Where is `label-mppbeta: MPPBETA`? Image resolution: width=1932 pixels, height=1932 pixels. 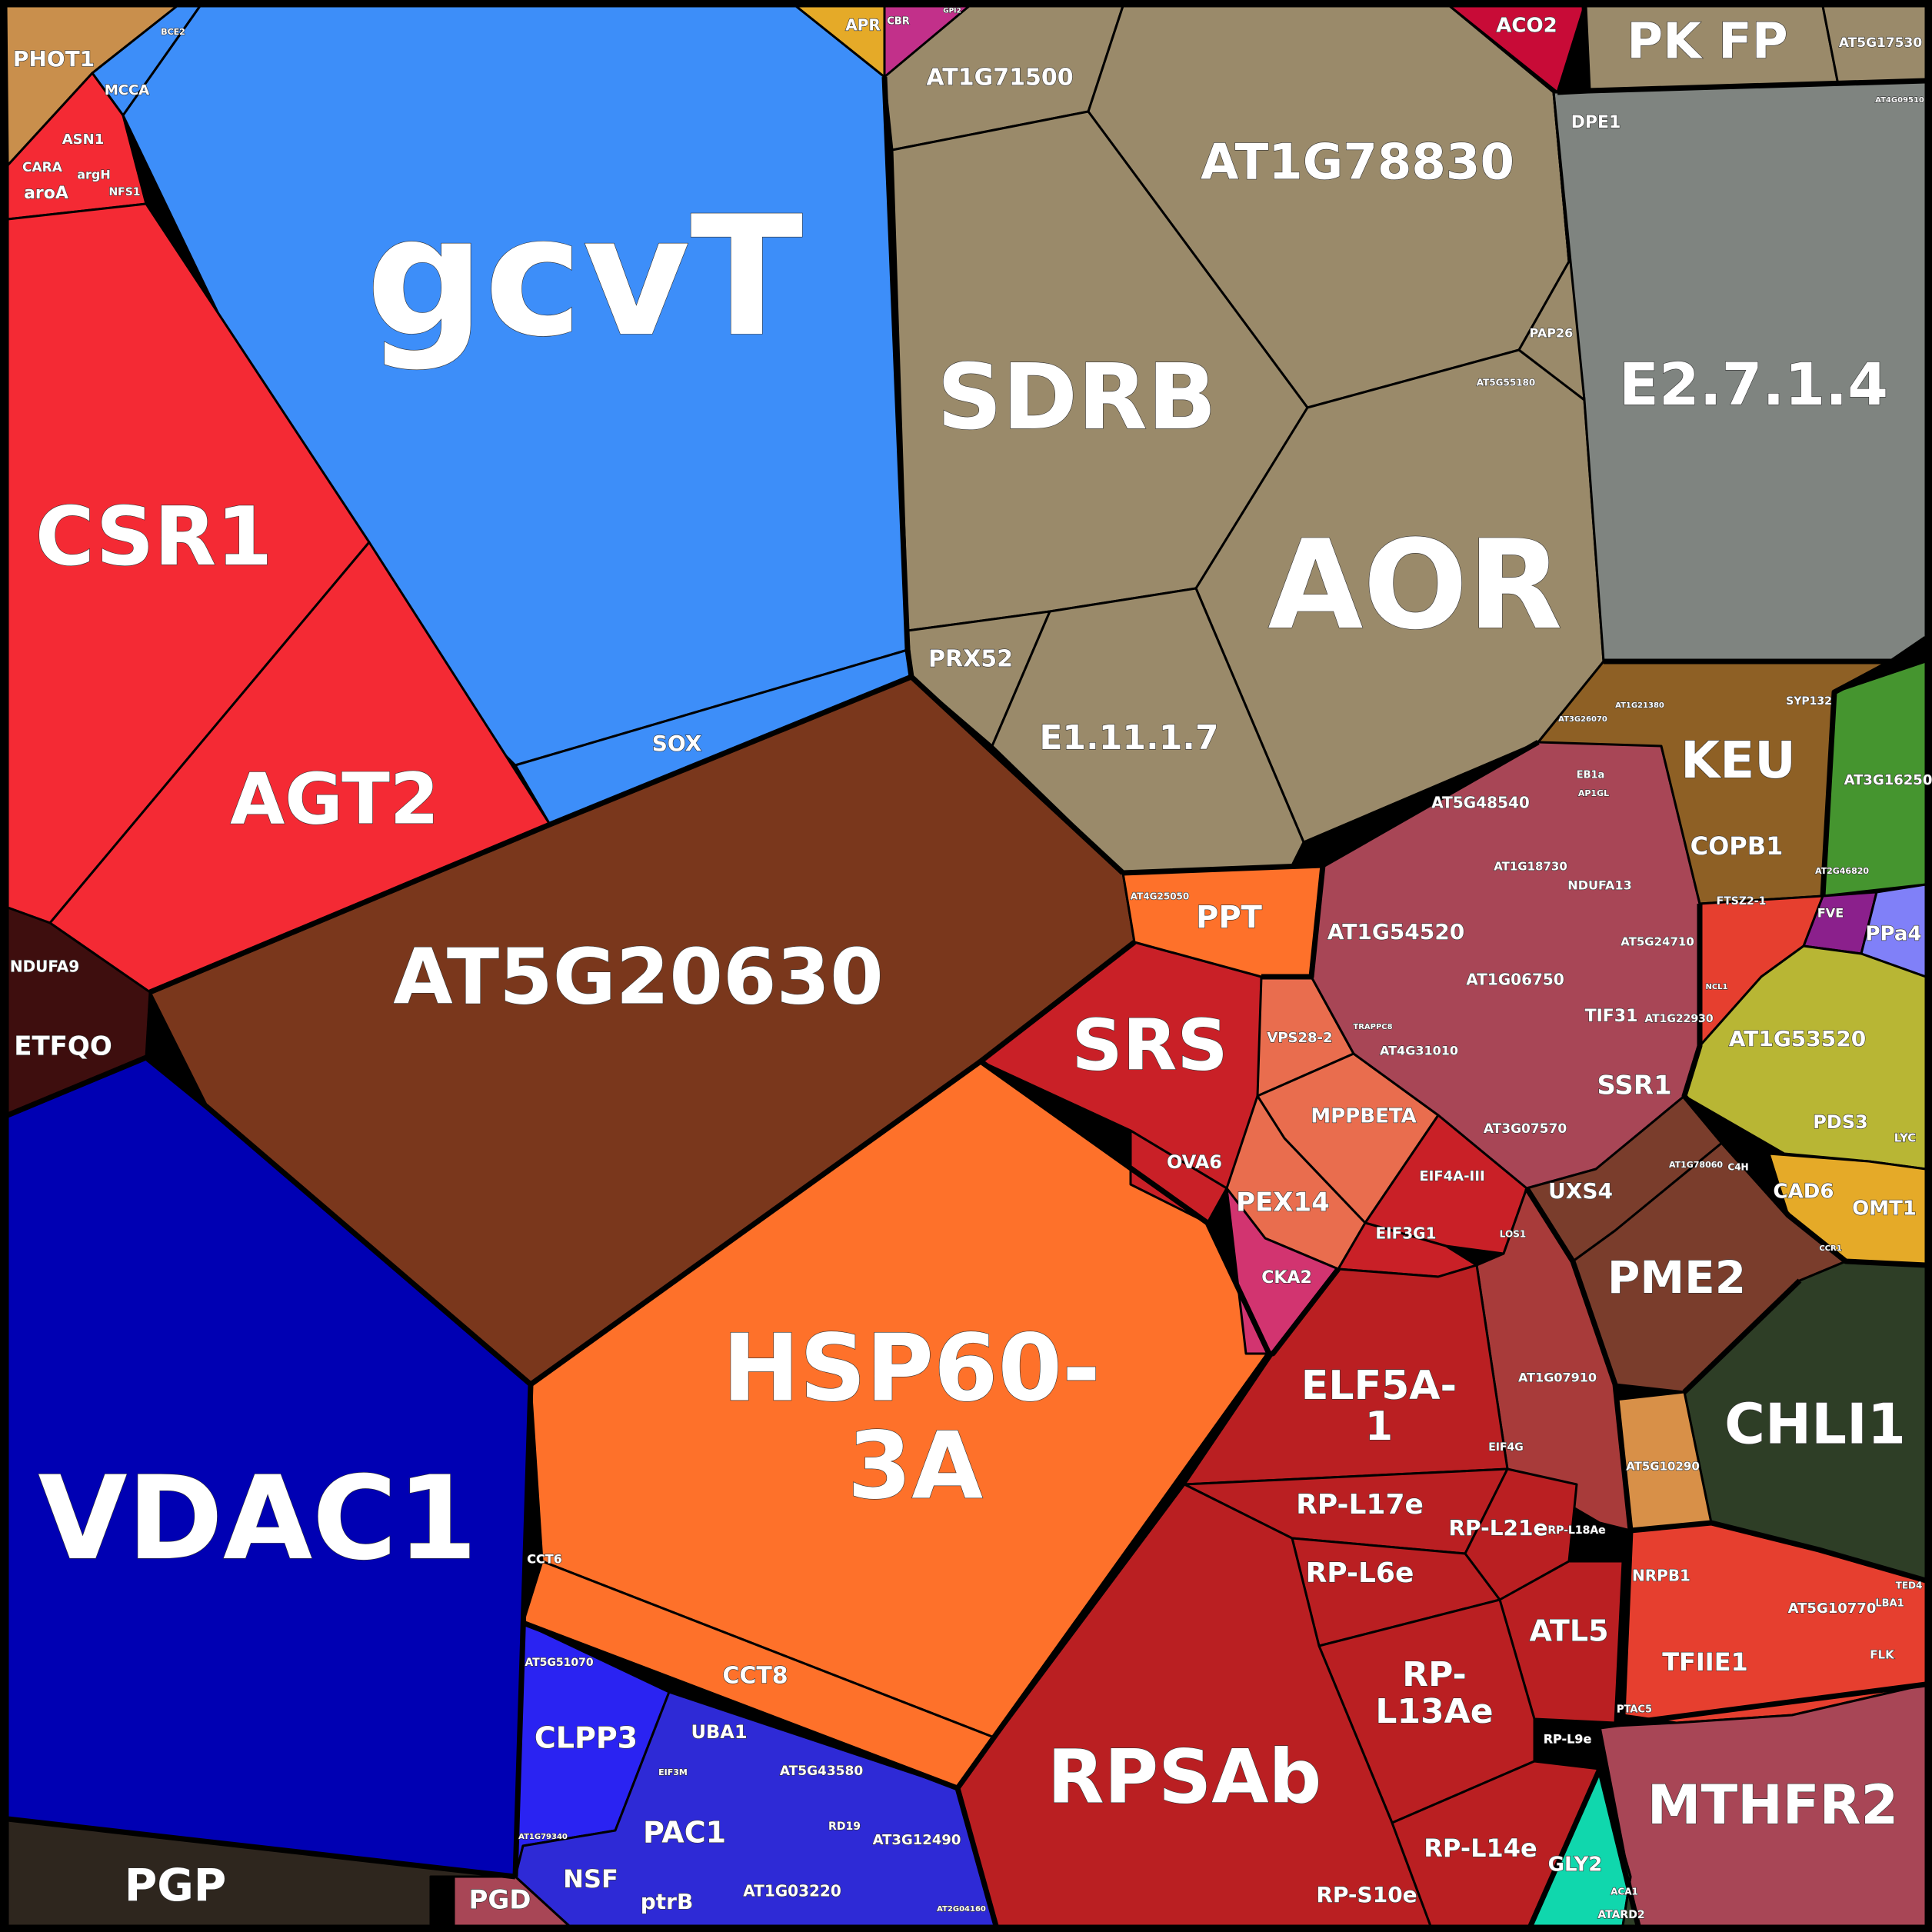
label-mppbeta: MPPBETA is located at coordinates (1363, 1116).